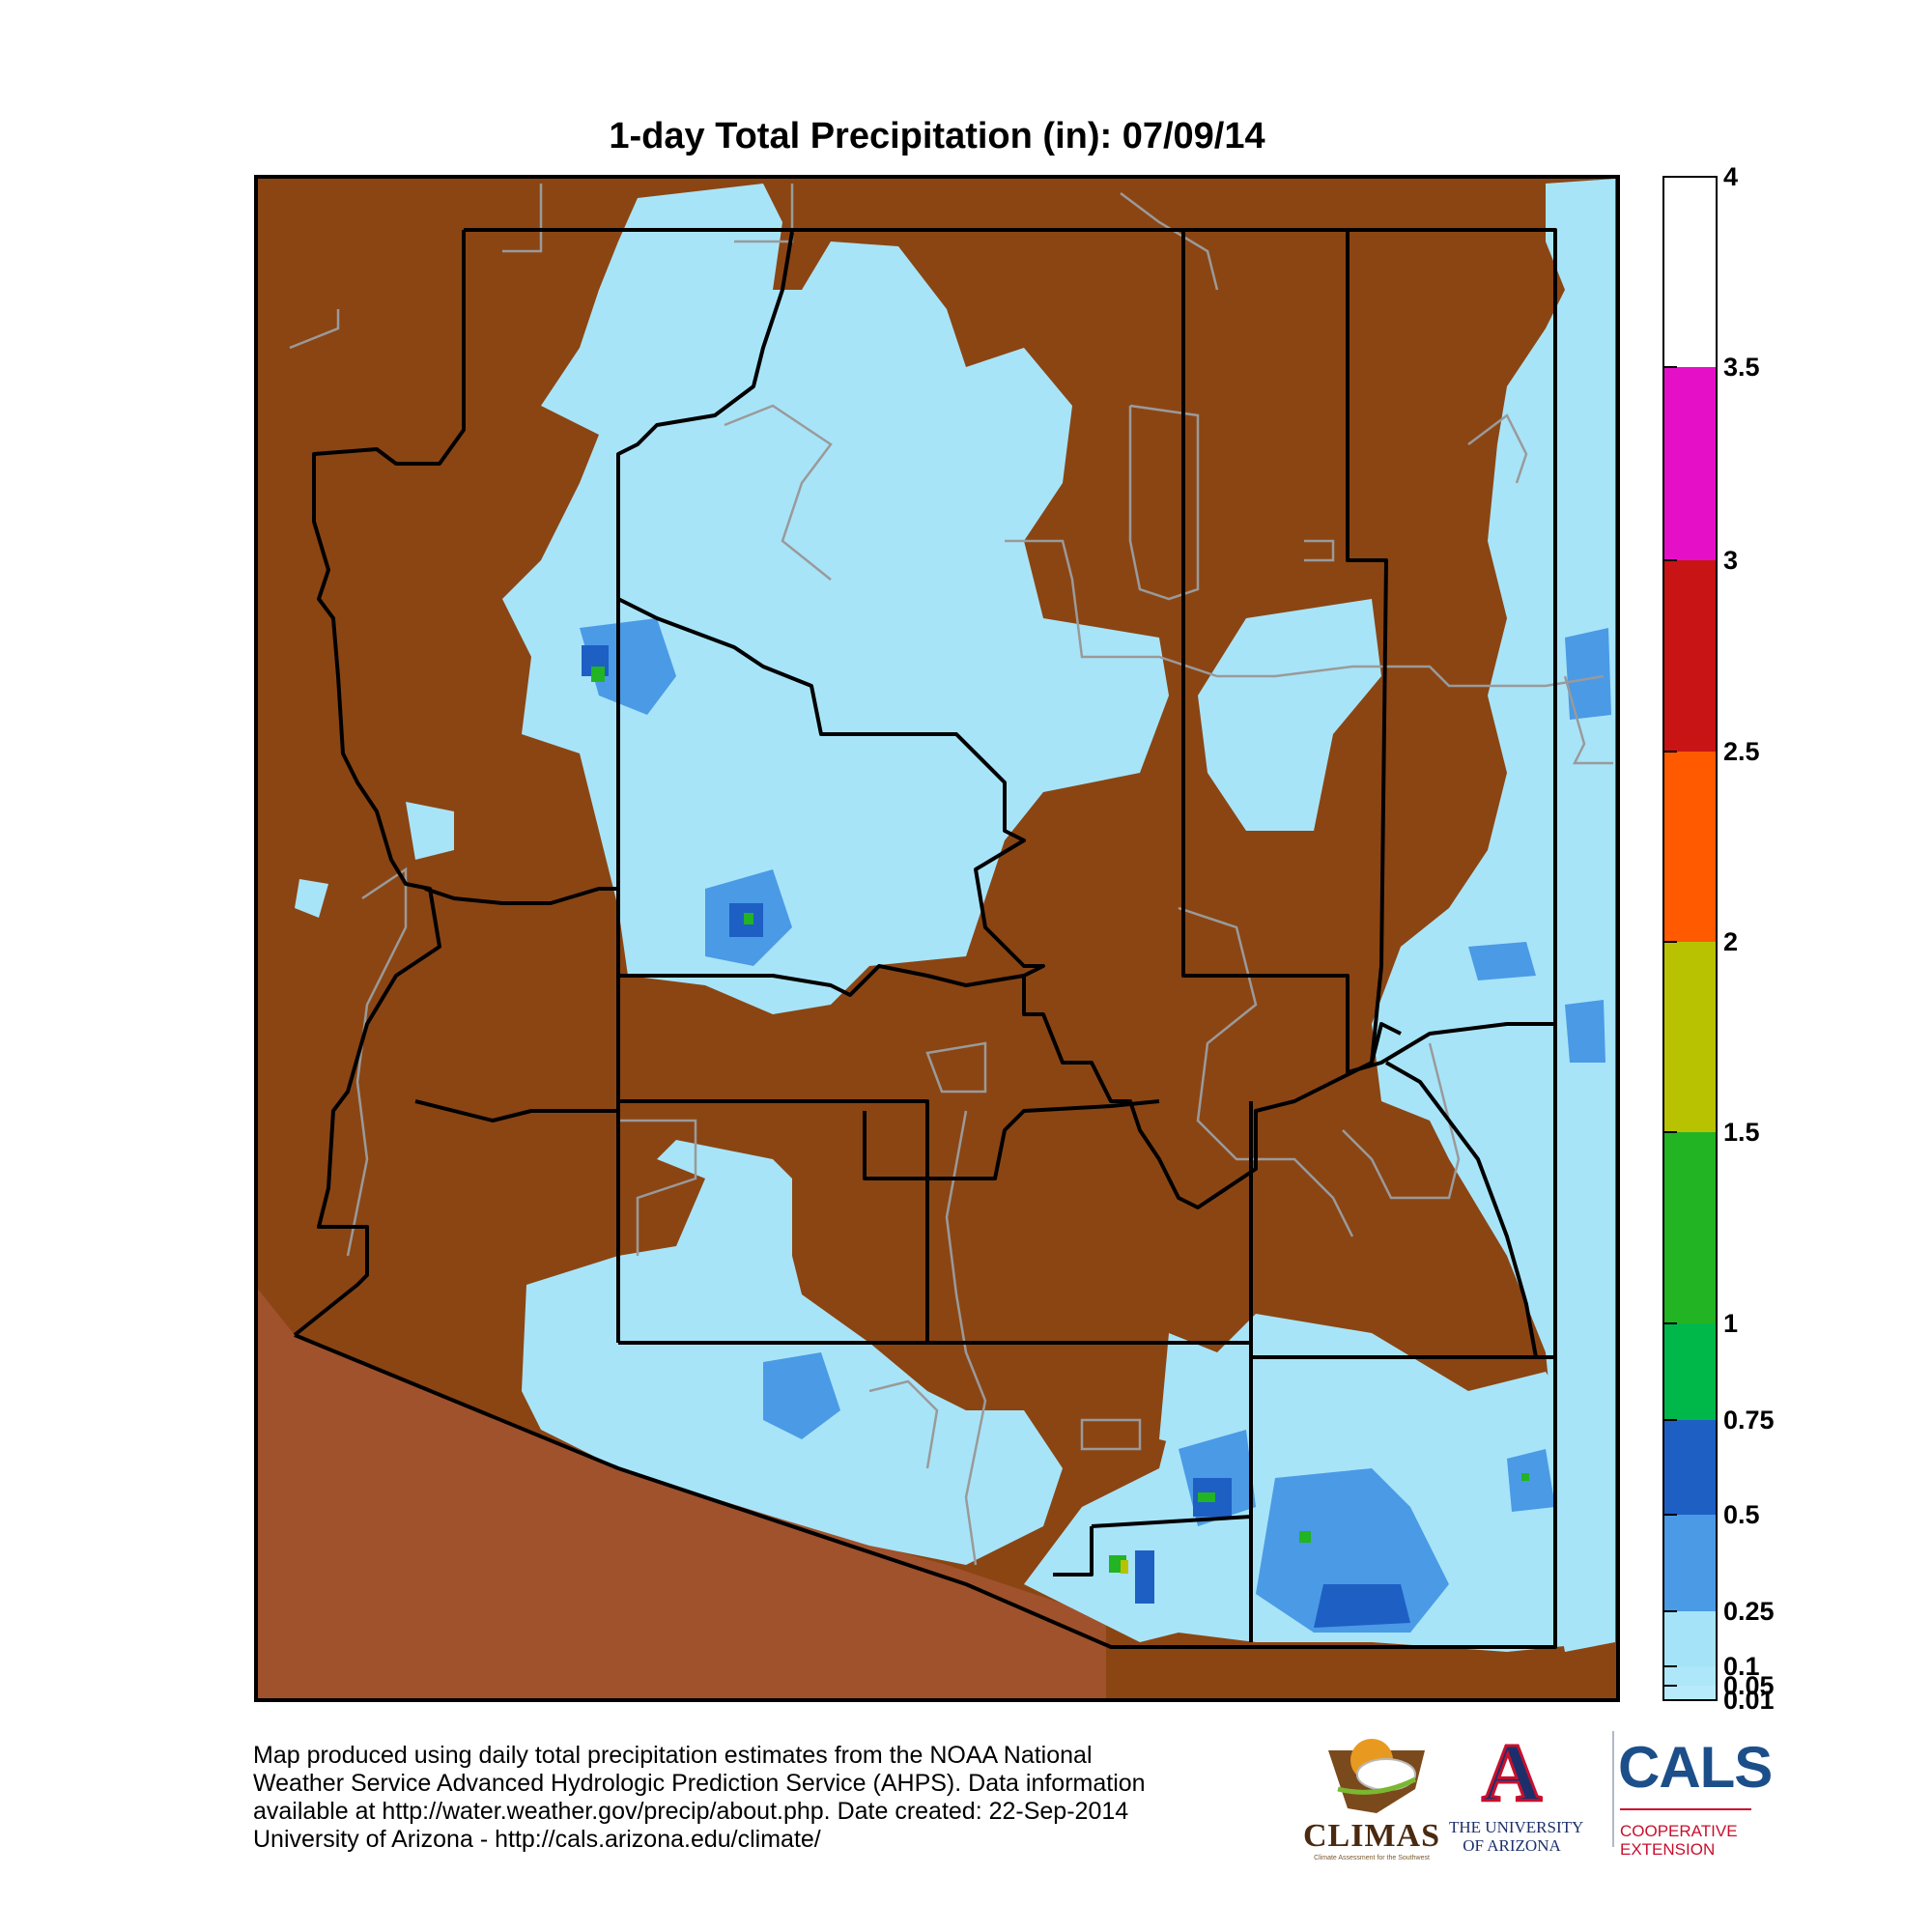 This screenshot has height=1932, width=1932. What do you see at coordinates (1613, 1789) in the screenshot?
I see `logo-divider` at bounding box center [1613, 1789].